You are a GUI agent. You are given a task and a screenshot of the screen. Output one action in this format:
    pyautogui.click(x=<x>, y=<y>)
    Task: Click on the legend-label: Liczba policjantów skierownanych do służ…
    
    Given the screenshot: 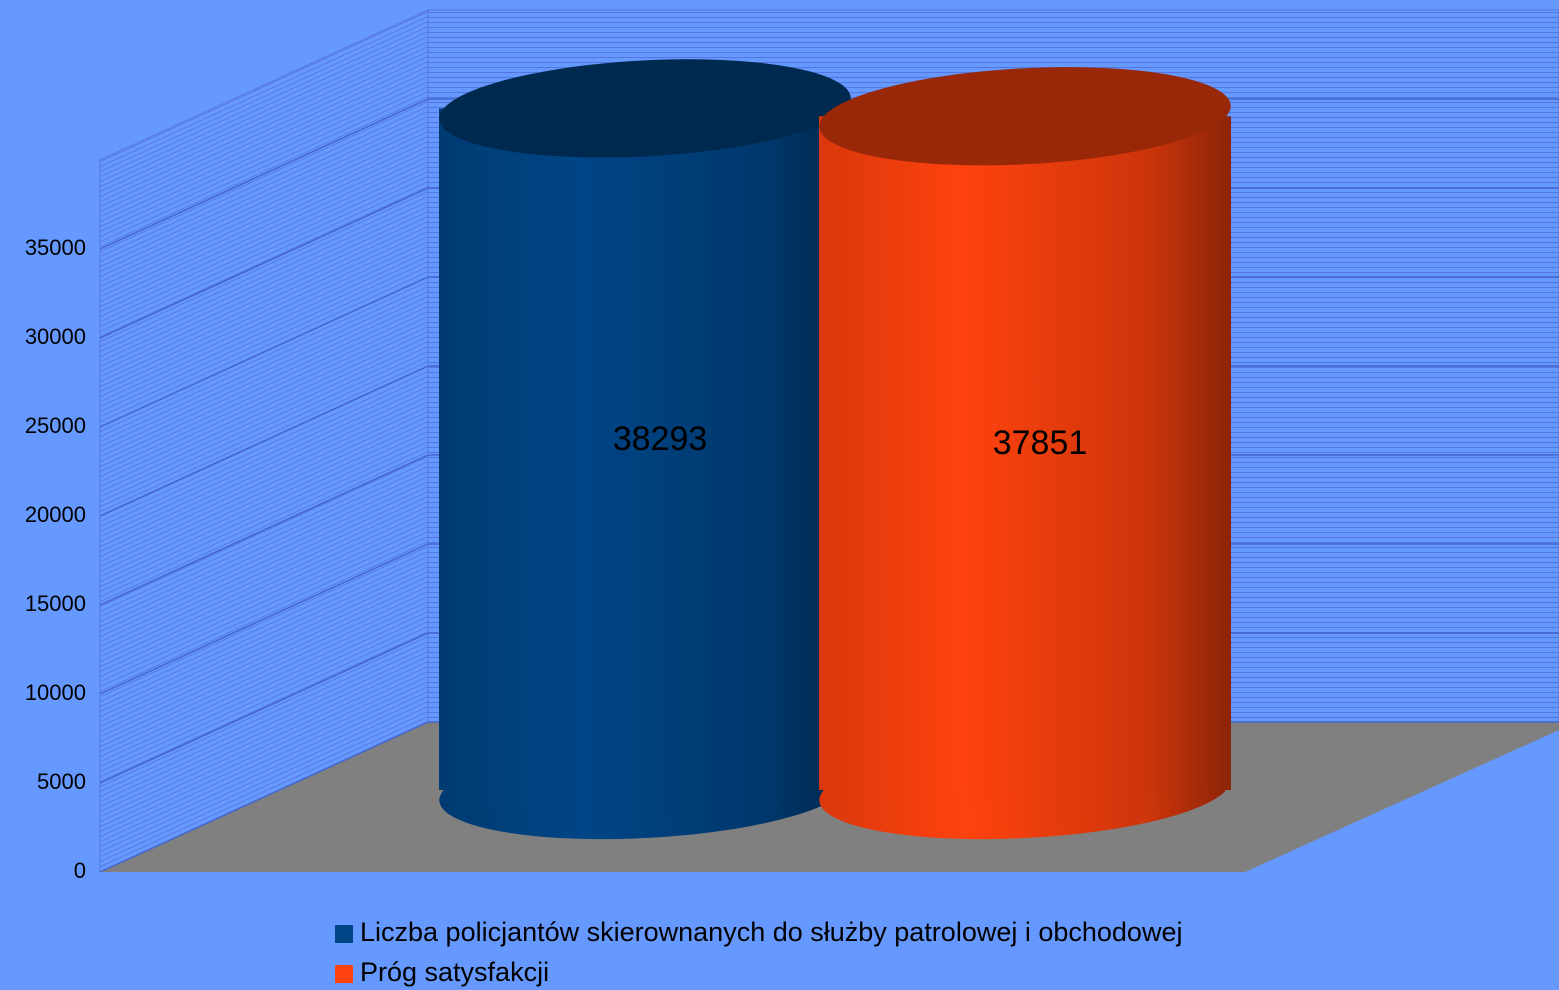 What is the action you would take?
    pyautogui.click(x=771, y=932)
    